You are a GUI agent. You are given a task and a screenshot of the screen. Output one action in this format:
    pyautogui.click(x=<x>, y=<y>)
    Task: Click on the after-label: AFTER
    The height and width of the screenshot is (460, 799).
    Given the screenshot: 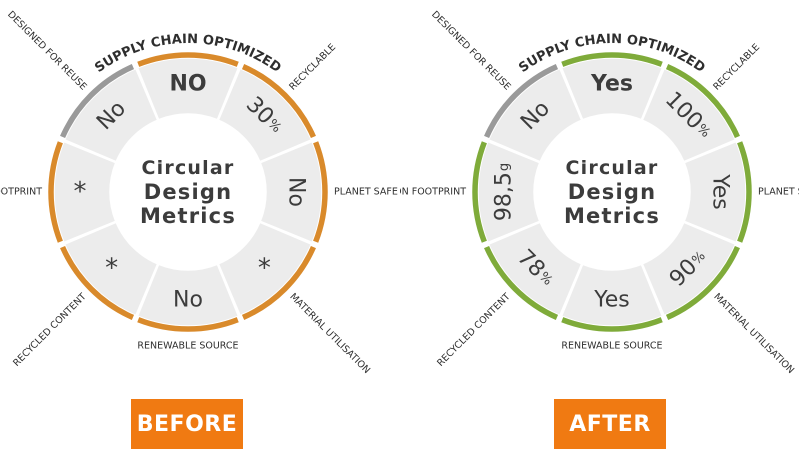 What is the action you would take?
    pyautogui.click(x=610, y=424)
    